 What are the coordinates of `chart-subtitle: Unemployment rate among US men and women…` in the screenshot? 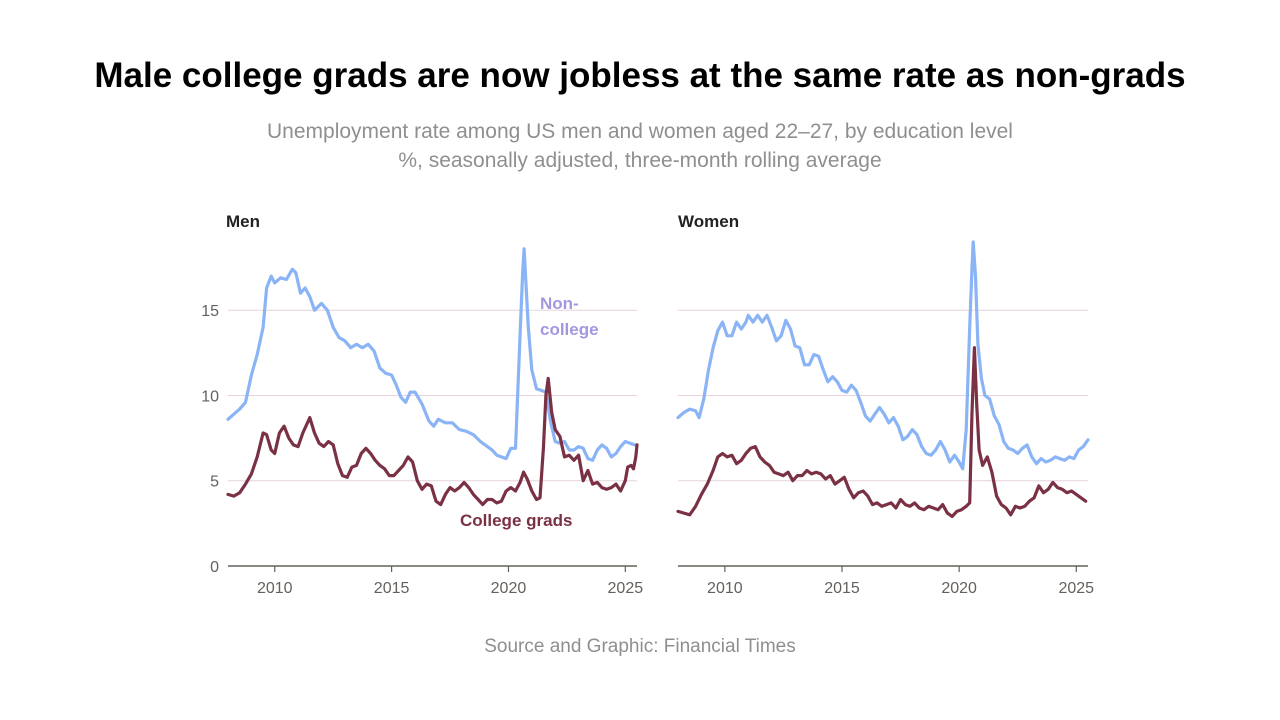 It's located at (640, 131).